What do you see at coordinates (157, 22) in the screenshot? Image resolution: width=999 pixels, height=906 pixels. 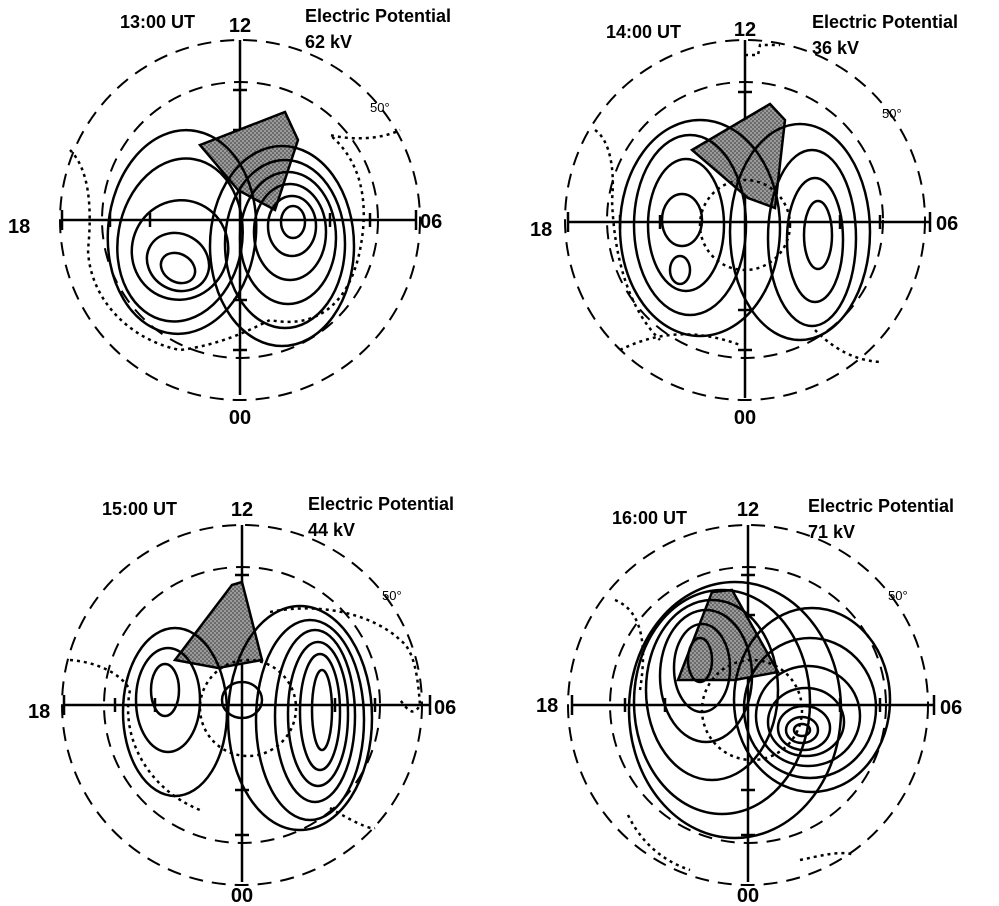 I see `time-label: 13:00 UT` at bounding box center [157, 22].